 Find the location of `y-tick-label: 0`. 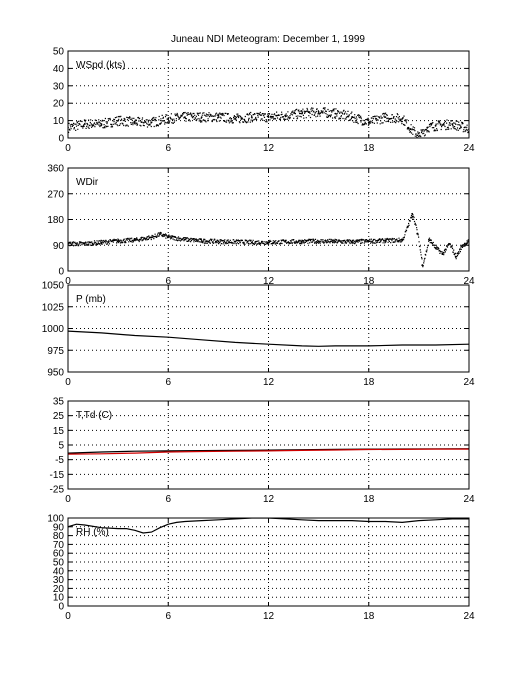

y-tick-label: 0 is located at coordinates (61, 607).